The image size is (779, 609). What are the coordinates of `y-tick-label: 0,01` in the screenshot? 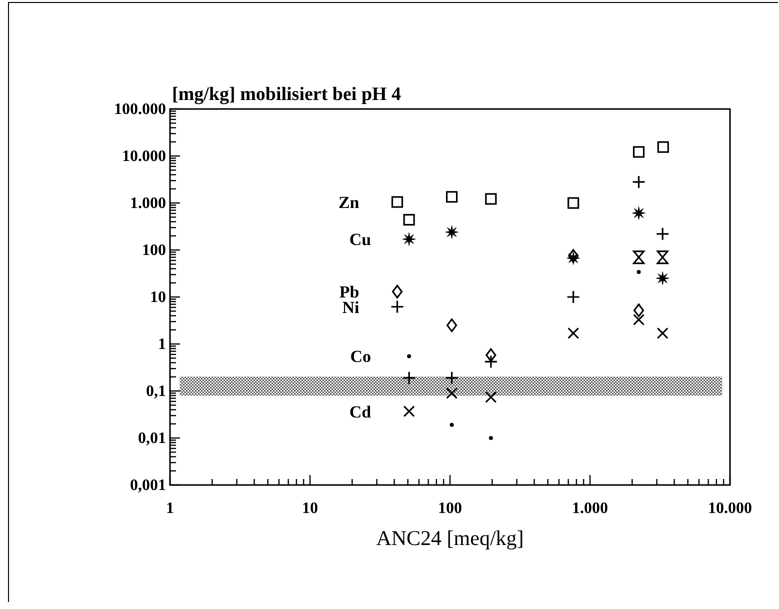 It's located at (152, 438).